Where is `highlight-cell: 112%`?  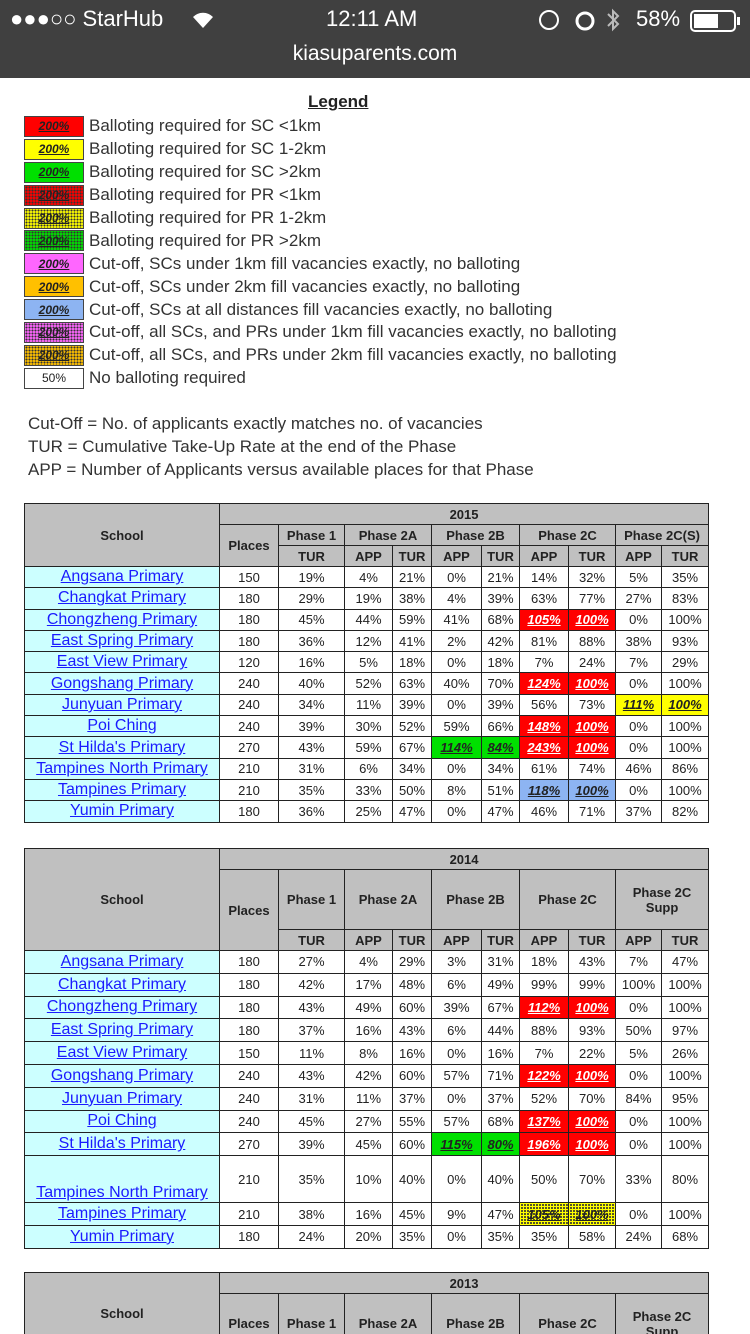
highlight-cell: 112% is located at coordinates (544, 1007).